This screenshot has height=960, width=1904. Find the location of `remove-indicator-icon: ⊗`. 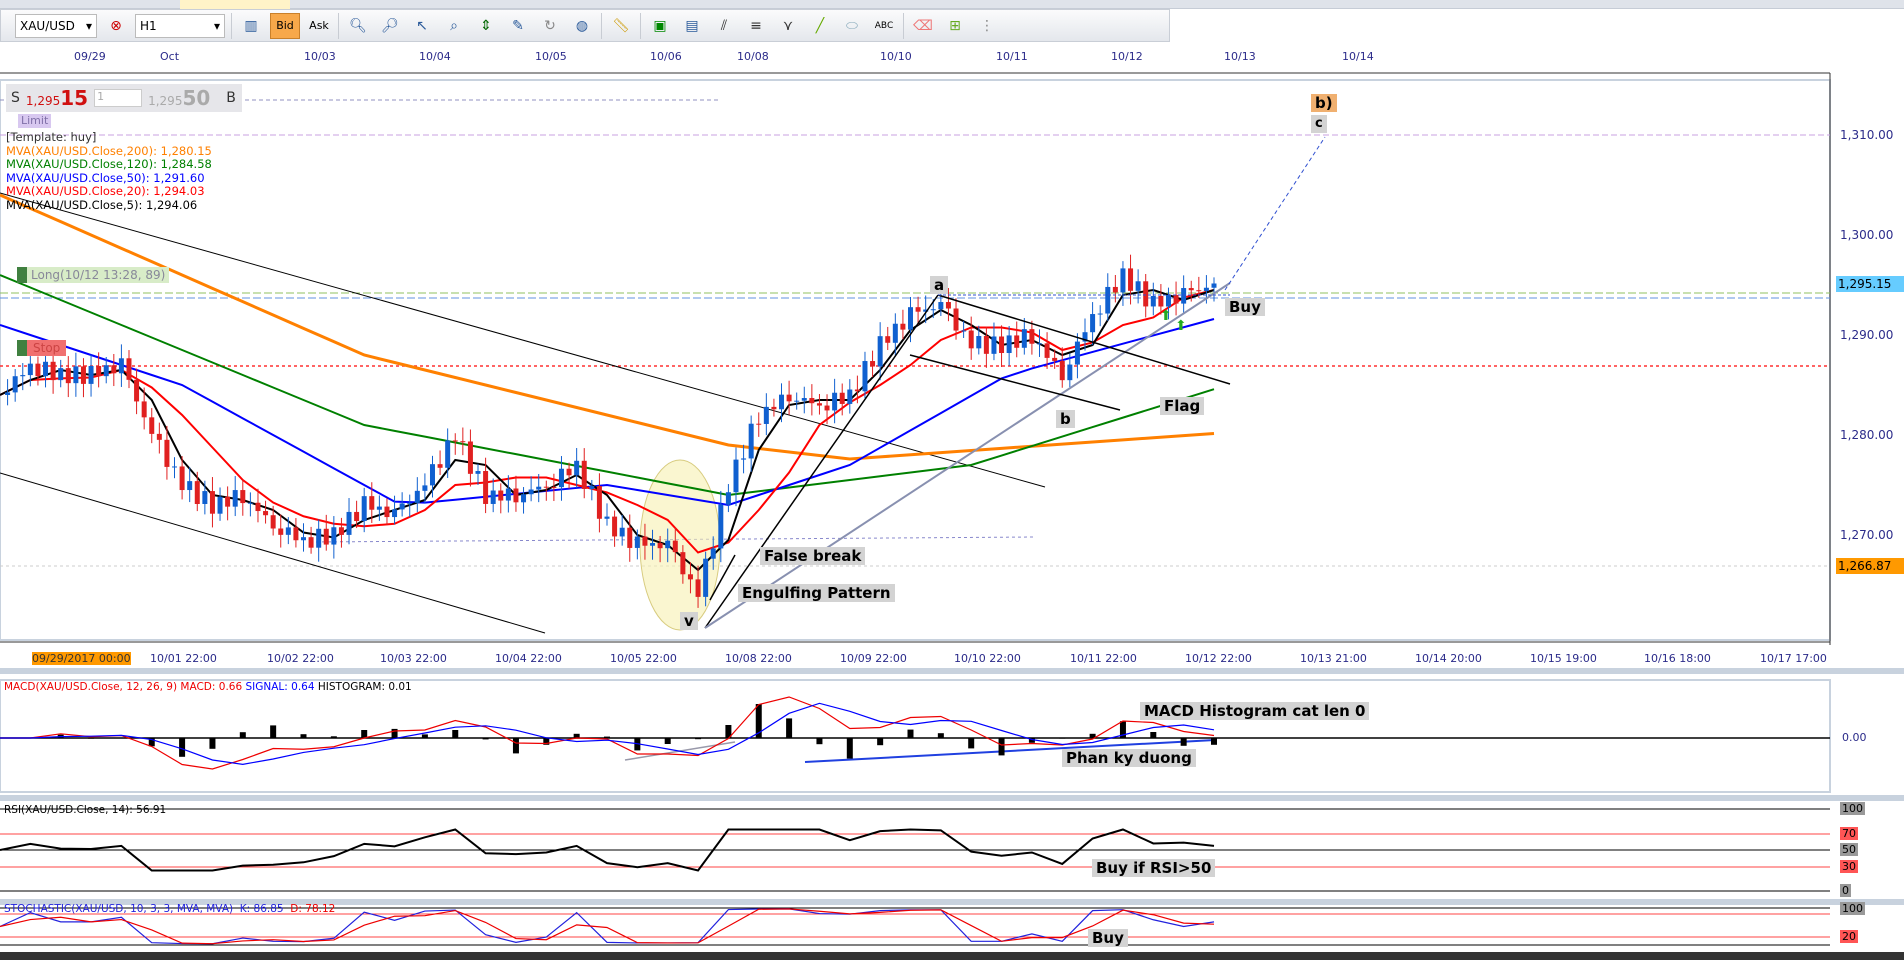

remove-indicator-icon: ⊗ is located at coordinates (116, 25).